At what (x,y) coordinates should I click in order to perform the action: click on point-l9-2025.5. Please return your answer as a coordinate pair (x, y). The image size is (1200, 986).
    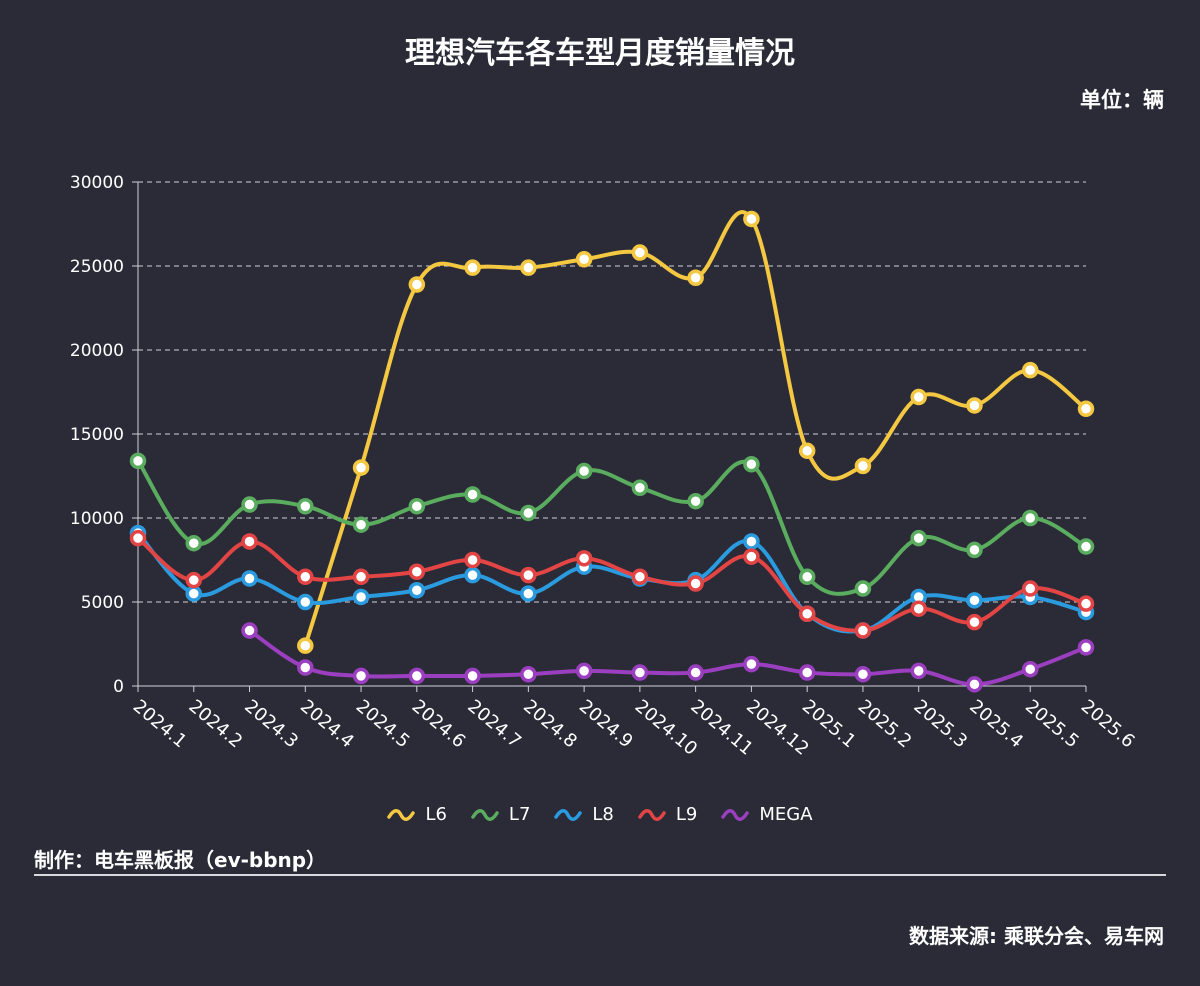
    Looking at the image, I should click on (1030, 588).